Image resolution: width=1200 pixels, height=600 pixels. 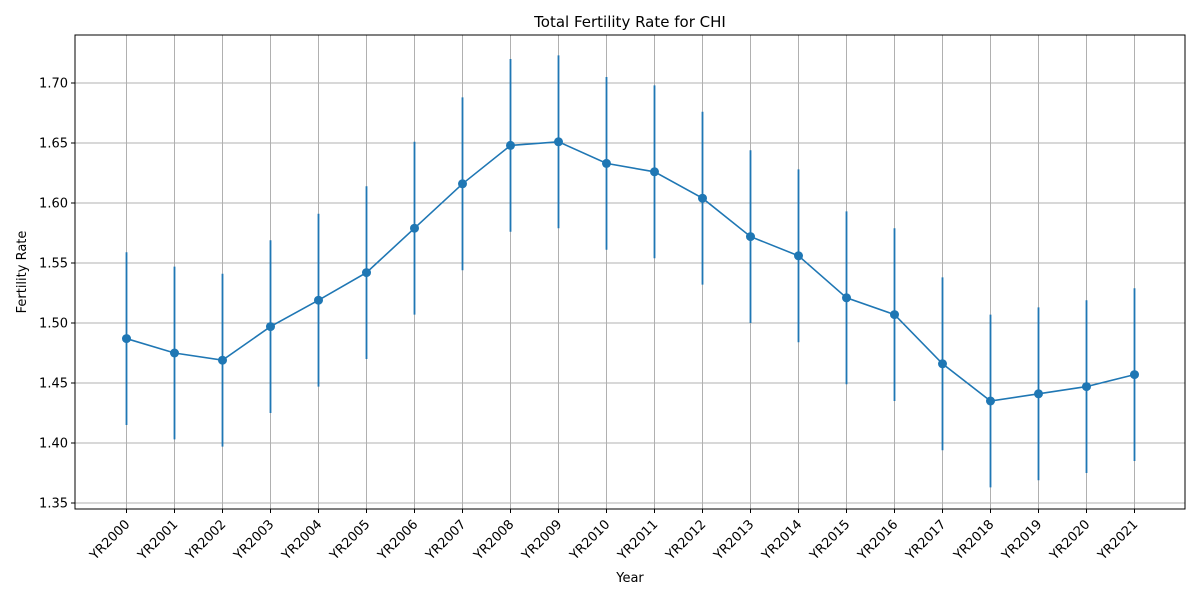 What do you see at coordinates (53, 144) in the screenshot?
I see `y-tick-label: 1.65` at bounding box center [53, 144].